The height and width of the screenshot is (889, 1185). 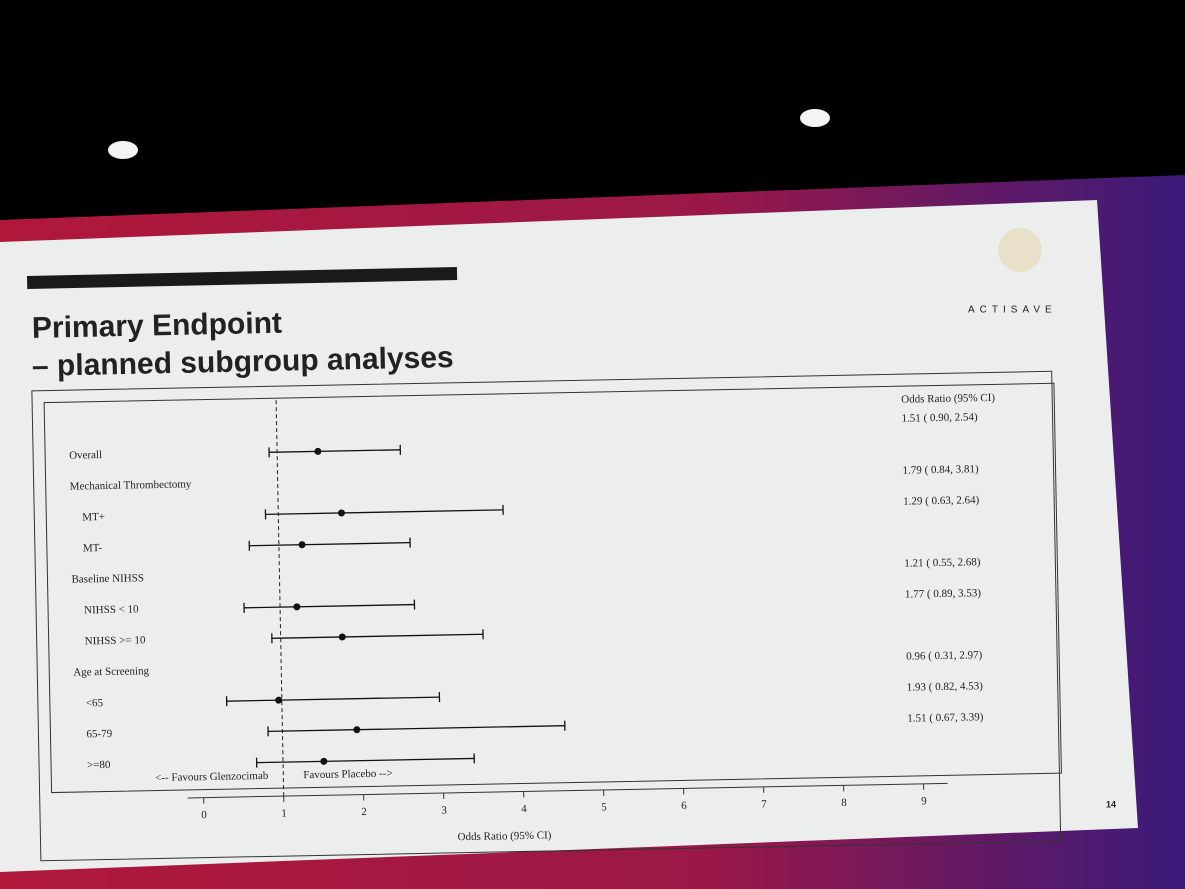 I want to click on x-tick-label: 1, so click(x=284, y=814).